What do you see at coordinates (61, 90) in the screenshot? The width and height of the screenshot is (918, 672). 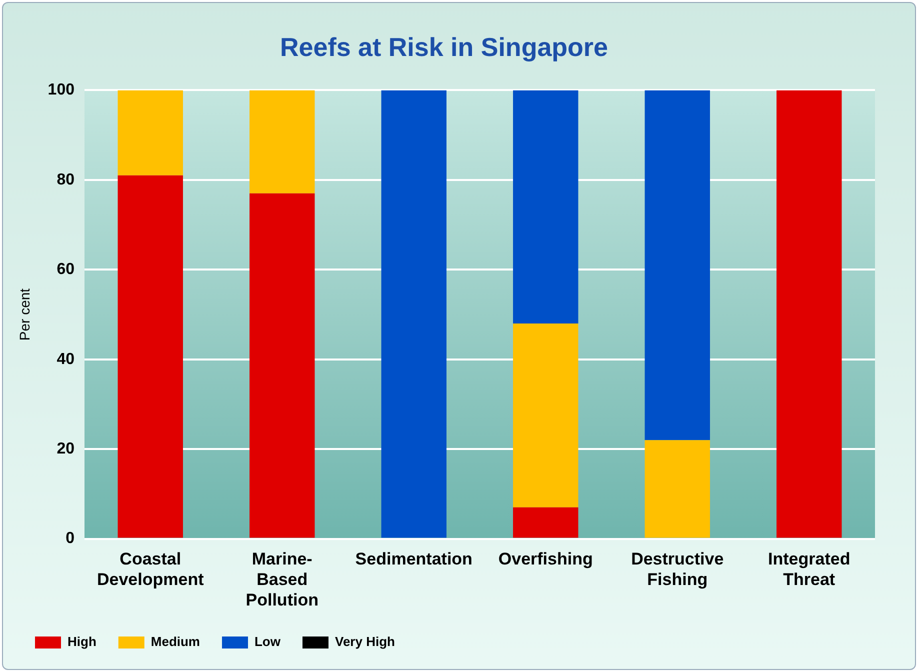 I see `y-tick-label: 100` at bounding box center [61, 90].